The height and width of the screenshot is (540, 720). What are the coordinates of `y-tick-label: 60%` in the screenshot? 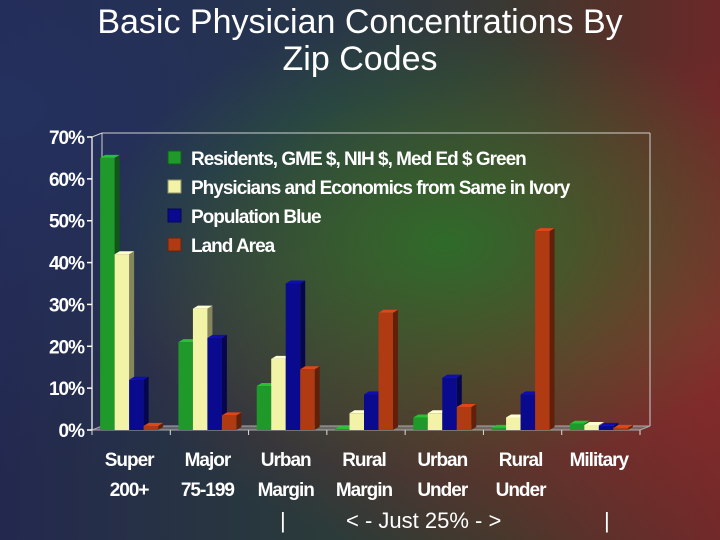 It's located at (67, 180).